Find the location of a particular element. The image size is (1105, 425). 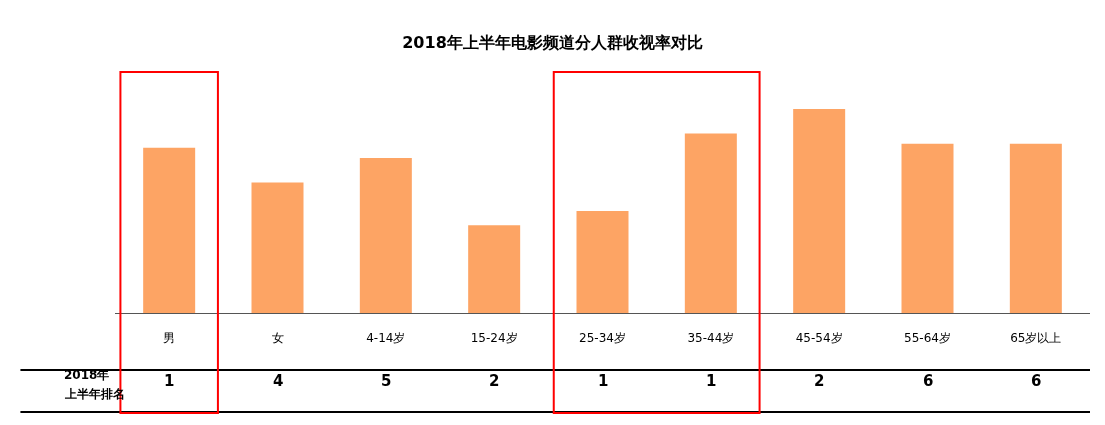

x-tick-label: 45-54岁 is located at coordinates (819, 338).